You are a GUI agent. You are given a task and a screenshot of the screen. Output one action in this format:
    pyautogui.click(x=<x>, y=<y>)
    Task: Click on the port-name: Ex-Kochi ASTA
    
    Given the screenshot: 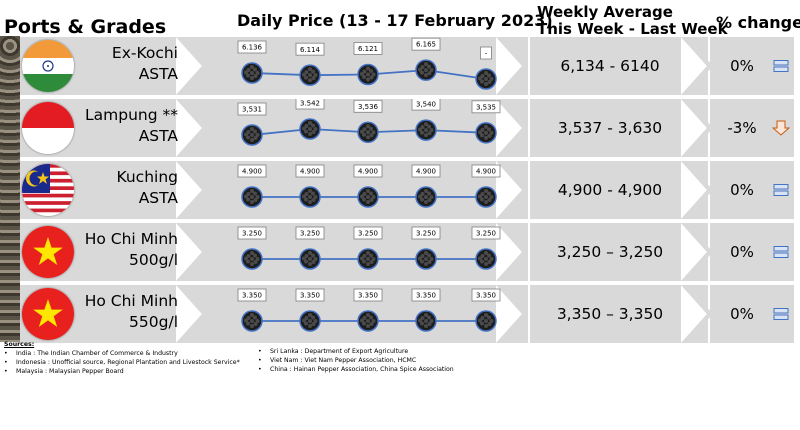 What is the action you would take?
    pyautogui.click(x=128, y=64)
    